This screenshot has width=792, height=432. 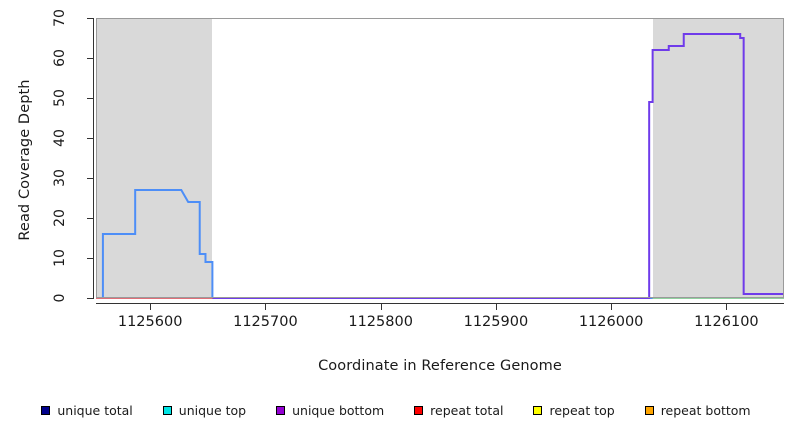 What do you see at coordinates (60, 58) in the screenshot?
I see `y-tick-label: 60` at bounding box center [60, 58].